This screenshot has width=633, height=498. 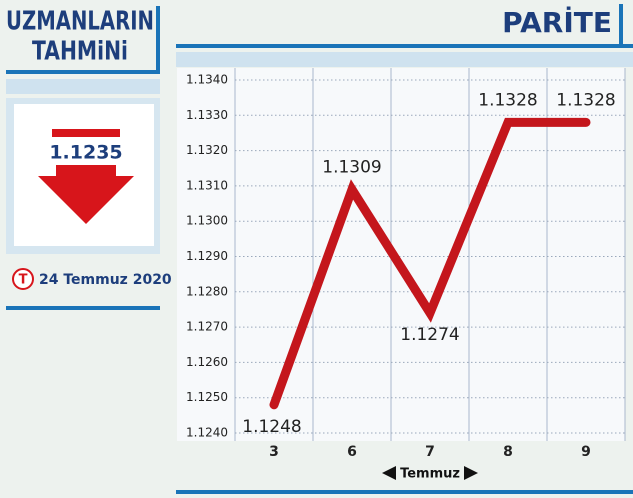 I want to click on y-tick-label: 1.1290, so click(x=207, y=256).